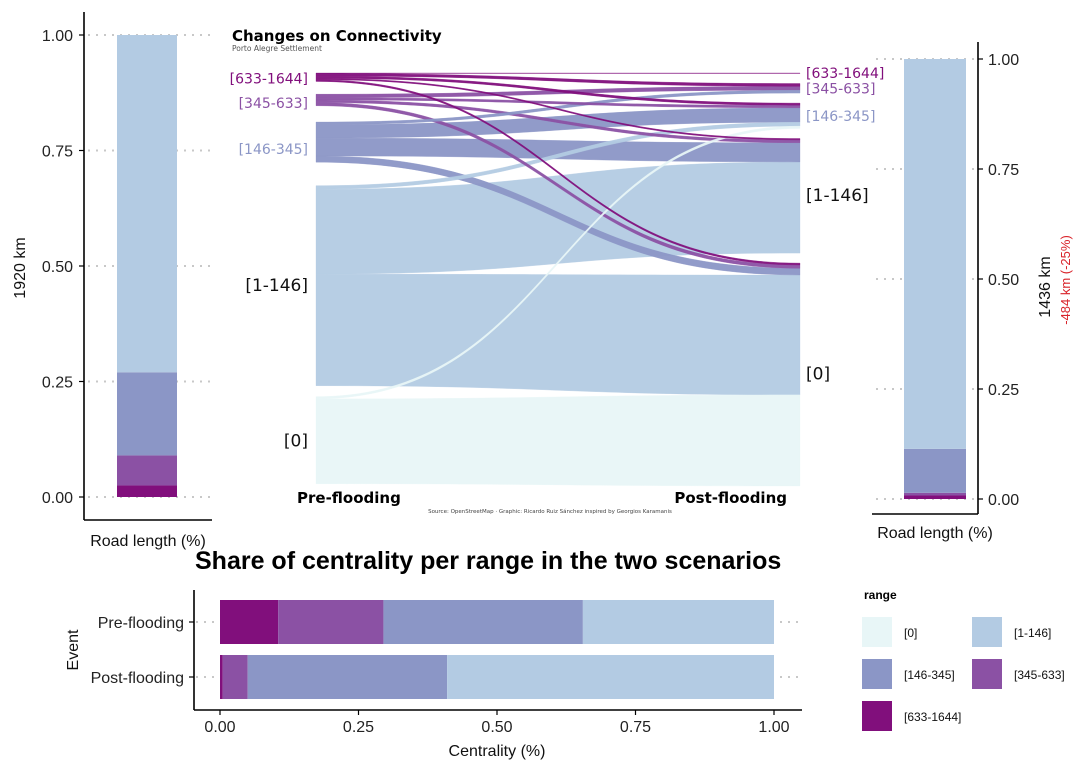 This screenshot has height=770, width=1076. What do you see at coordinates (273, 150) in the screenshot?
I see `node-label-left-146-345: [146-345]` at bounding box center [273, 150].